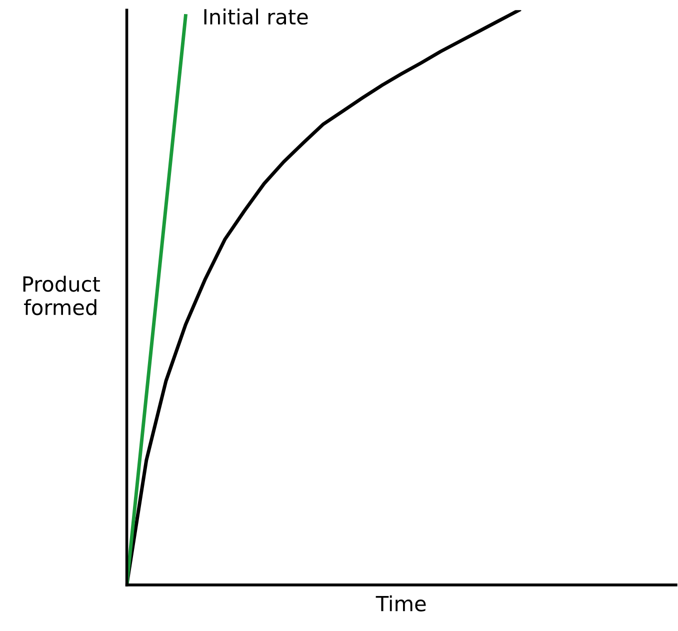  I want to click on y-axis-title: Product formed, so click(61, 296).